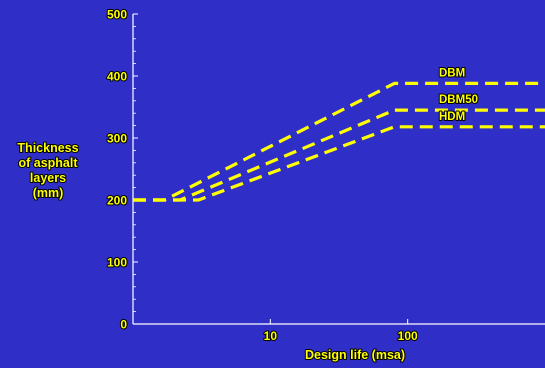 The height and width of the screenshot is (368, 545). What do you see at coordinates (271, 336) in the screenshot?
I see `x-tick-label: 10` at bounding box center [271, 336].